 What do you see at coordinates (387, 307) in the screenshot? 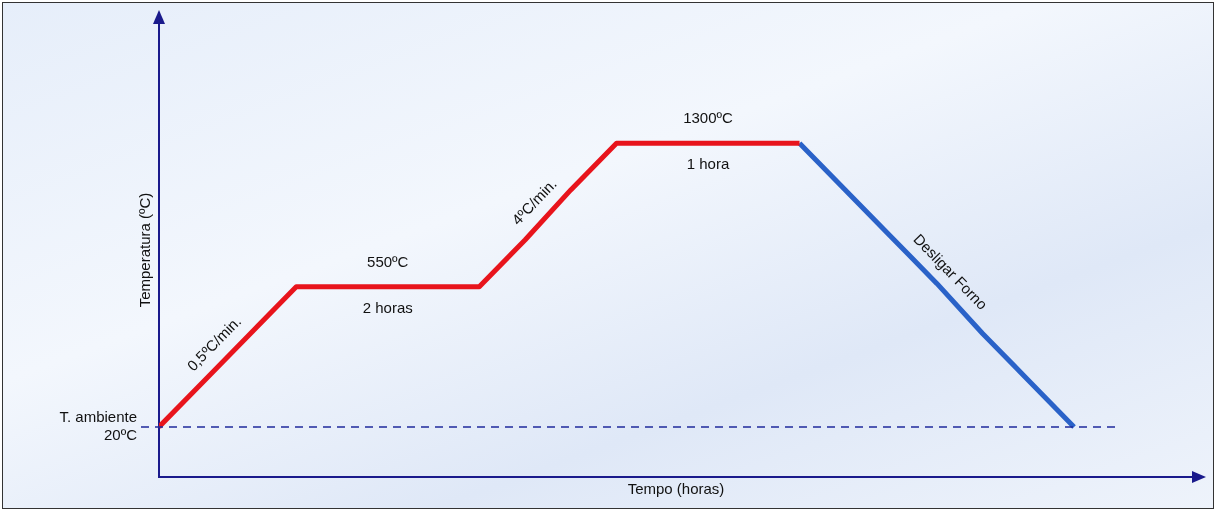
I see `annotation: 2 horas` at bounding box center [387, 307].